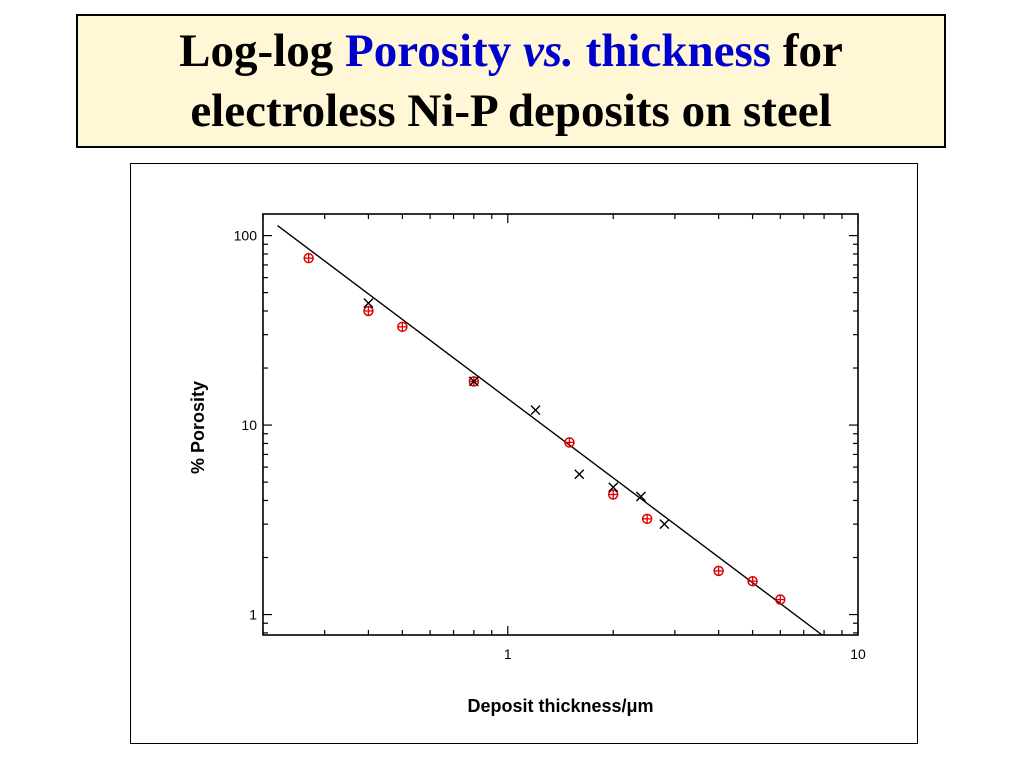 This screenshot has height=768, width=1024. Describe the element at coordinates (253, 615) in the screenshot. I see `y-tick-label: 1` at that location.